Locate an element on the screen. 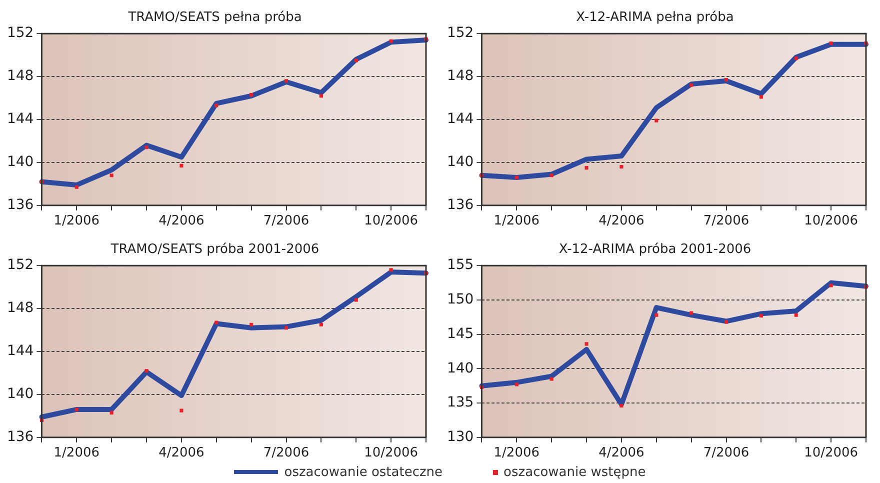 Image resolution: width=880 pixels, height=483 pixels. y-tick-label: 135 is located at coordinates (460, 402).